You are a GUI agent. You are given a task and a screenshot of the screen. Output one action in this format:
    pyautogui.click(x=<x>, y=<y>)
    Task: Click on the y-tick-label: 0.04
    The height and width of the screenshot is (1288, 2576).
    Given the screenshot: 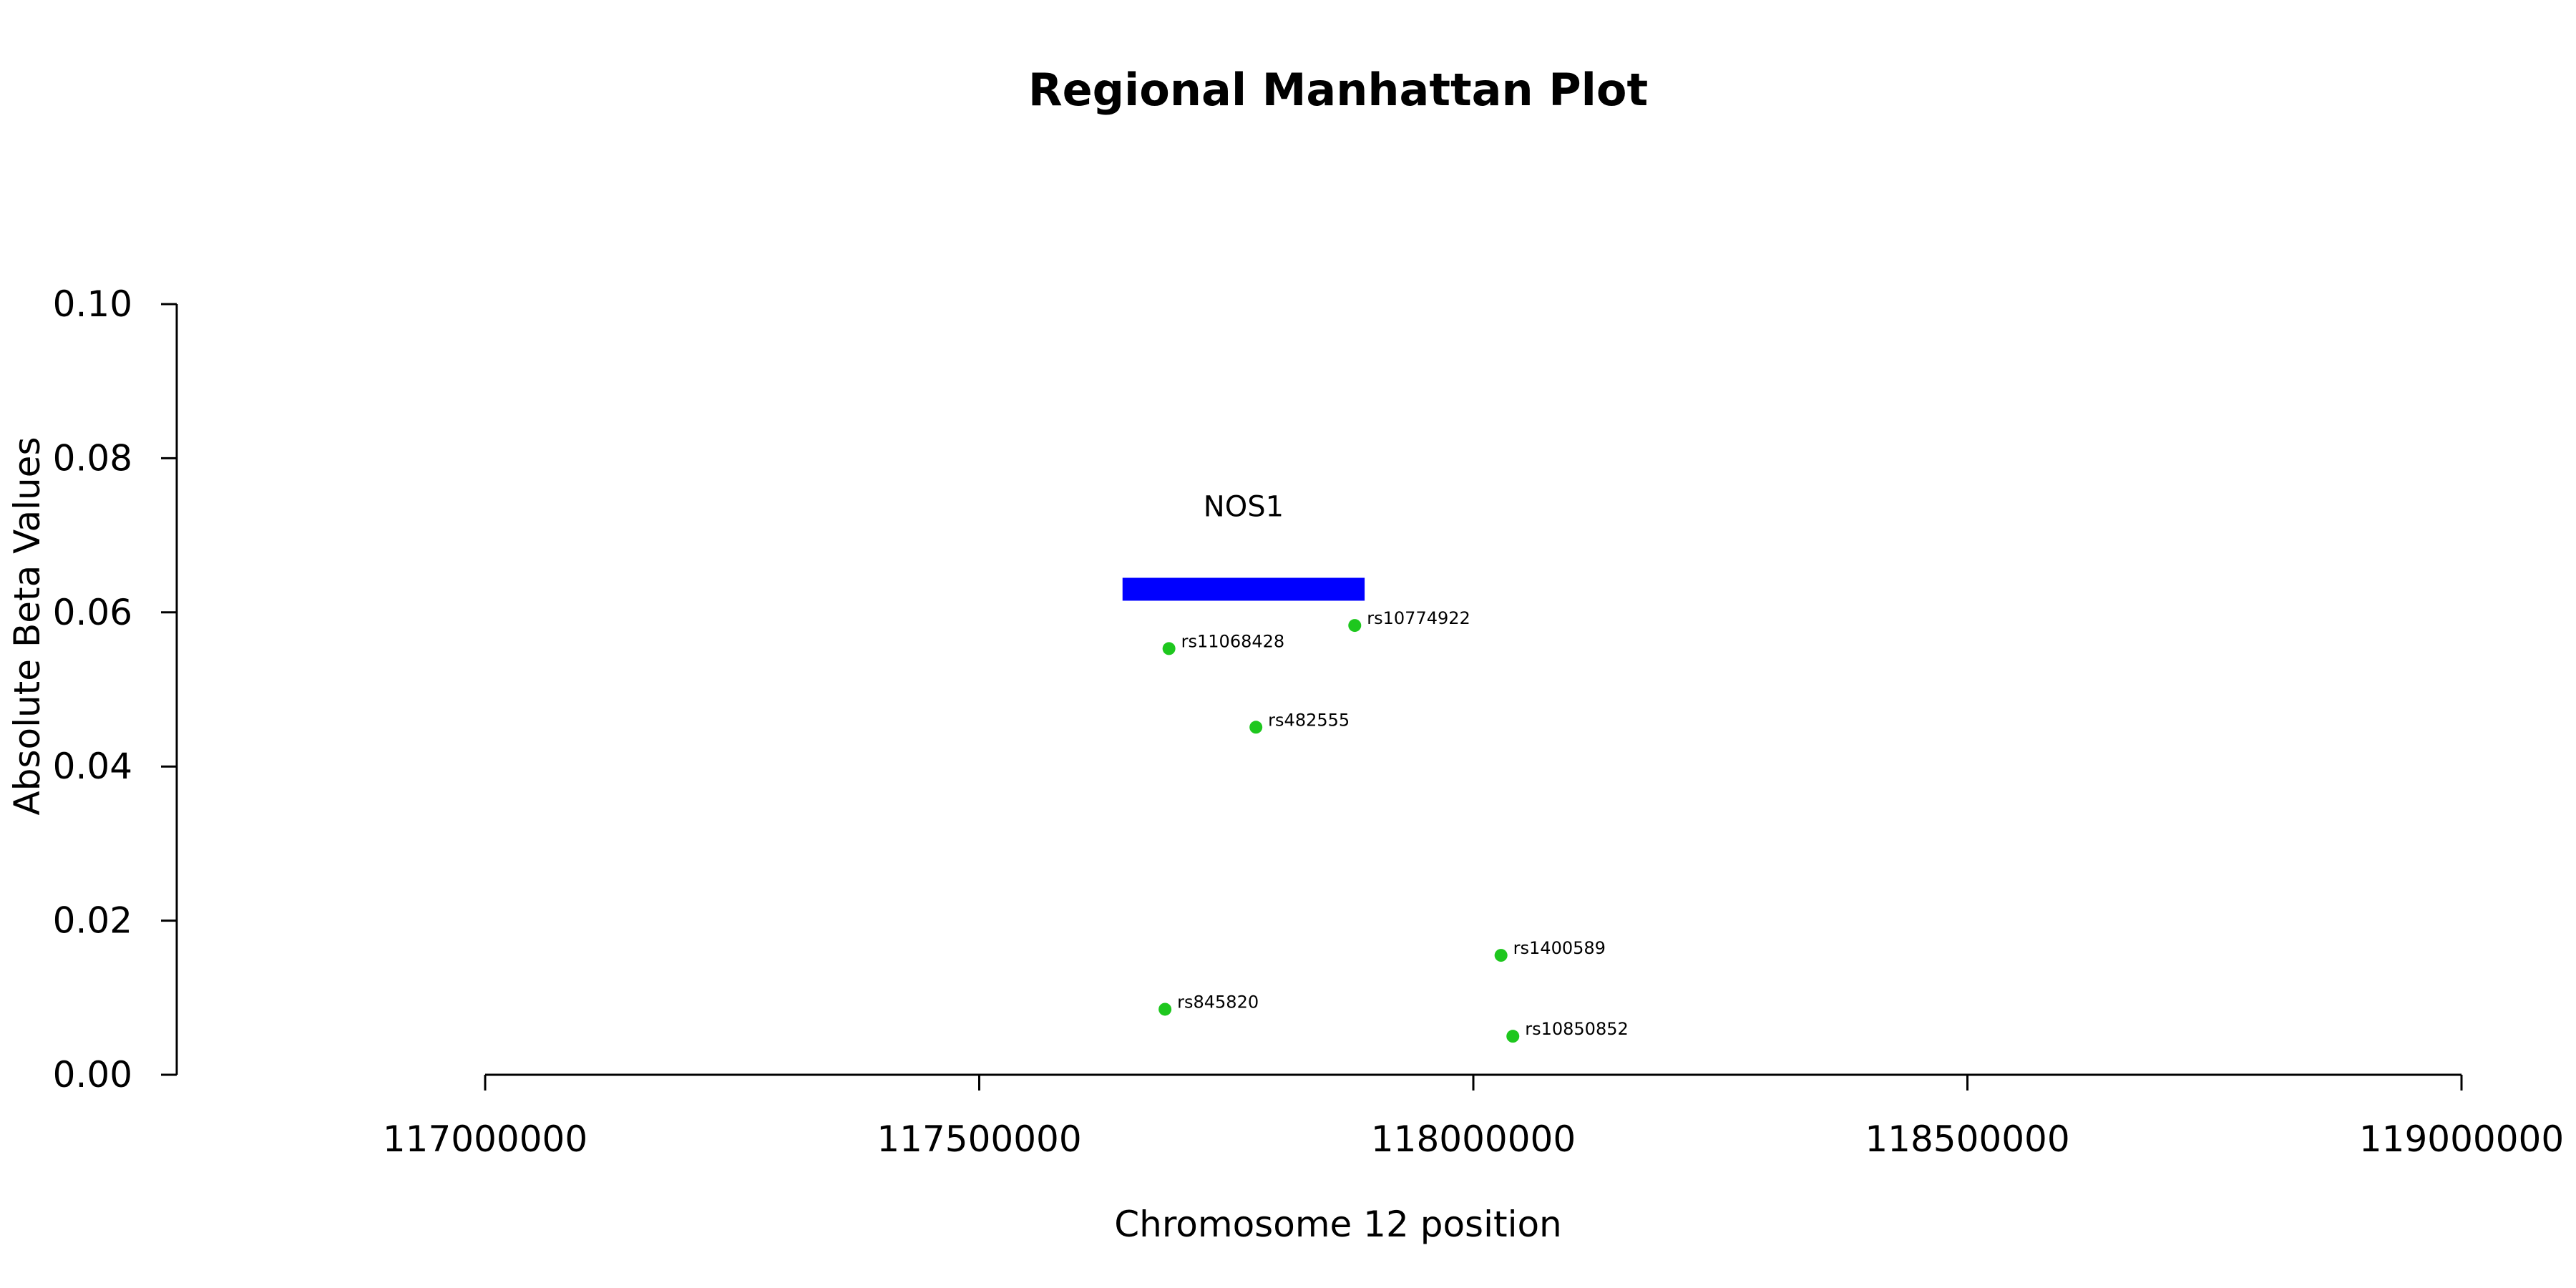 What is the action you would take?
    pyautogui.click(x=92, y=766)
    